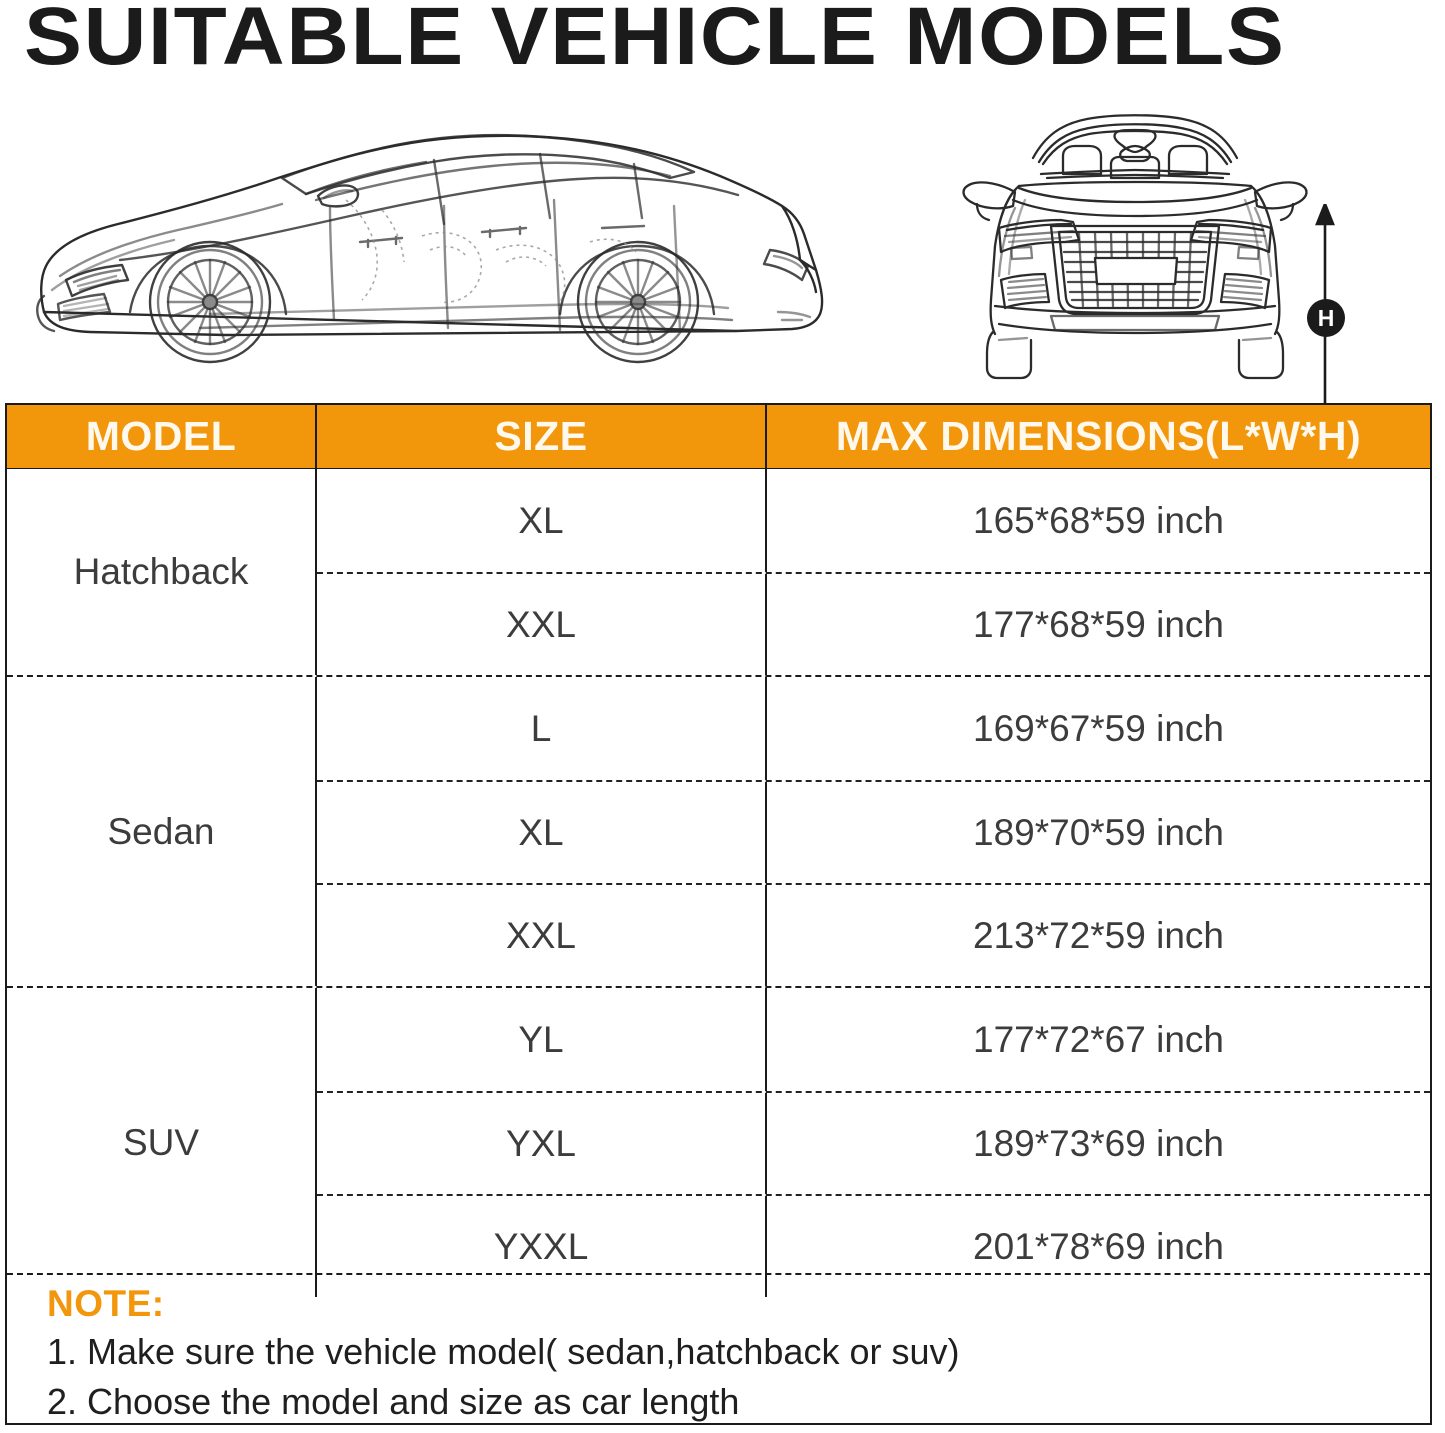 Image resolution: width=1445 pixels, height=1433 pixels. Describe the element at coordinates (542, 436) in the screenshot. I see `column-header-size: SIZE` at that location.